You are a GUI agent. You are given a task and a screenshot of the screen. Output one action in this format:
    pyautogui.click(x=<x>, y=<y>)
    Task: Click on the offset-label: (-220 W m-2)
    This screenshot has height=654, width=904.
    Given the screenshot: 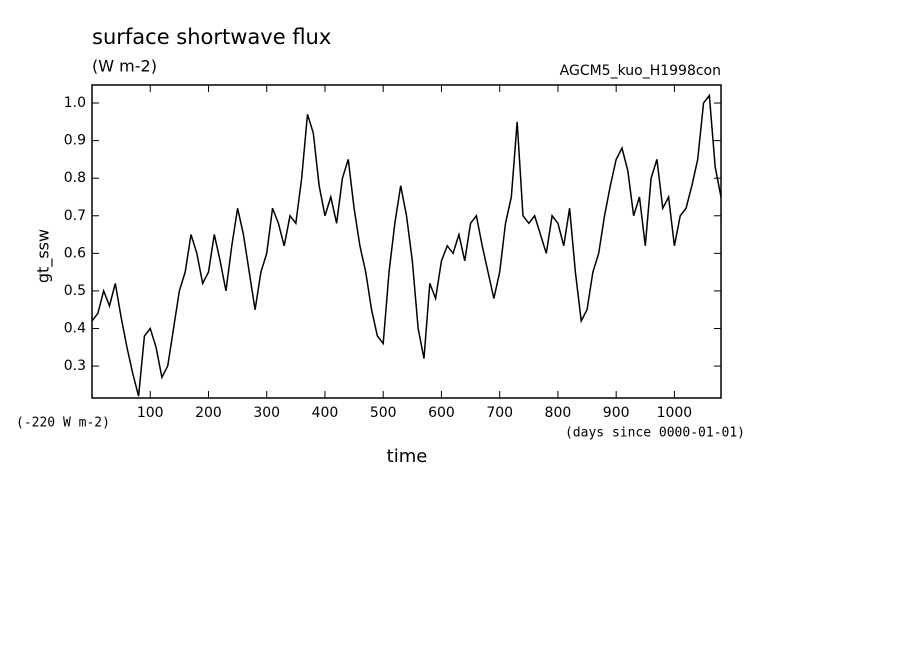 What is the action you would take?
    pyautogui.click(x=63, y=423)
    